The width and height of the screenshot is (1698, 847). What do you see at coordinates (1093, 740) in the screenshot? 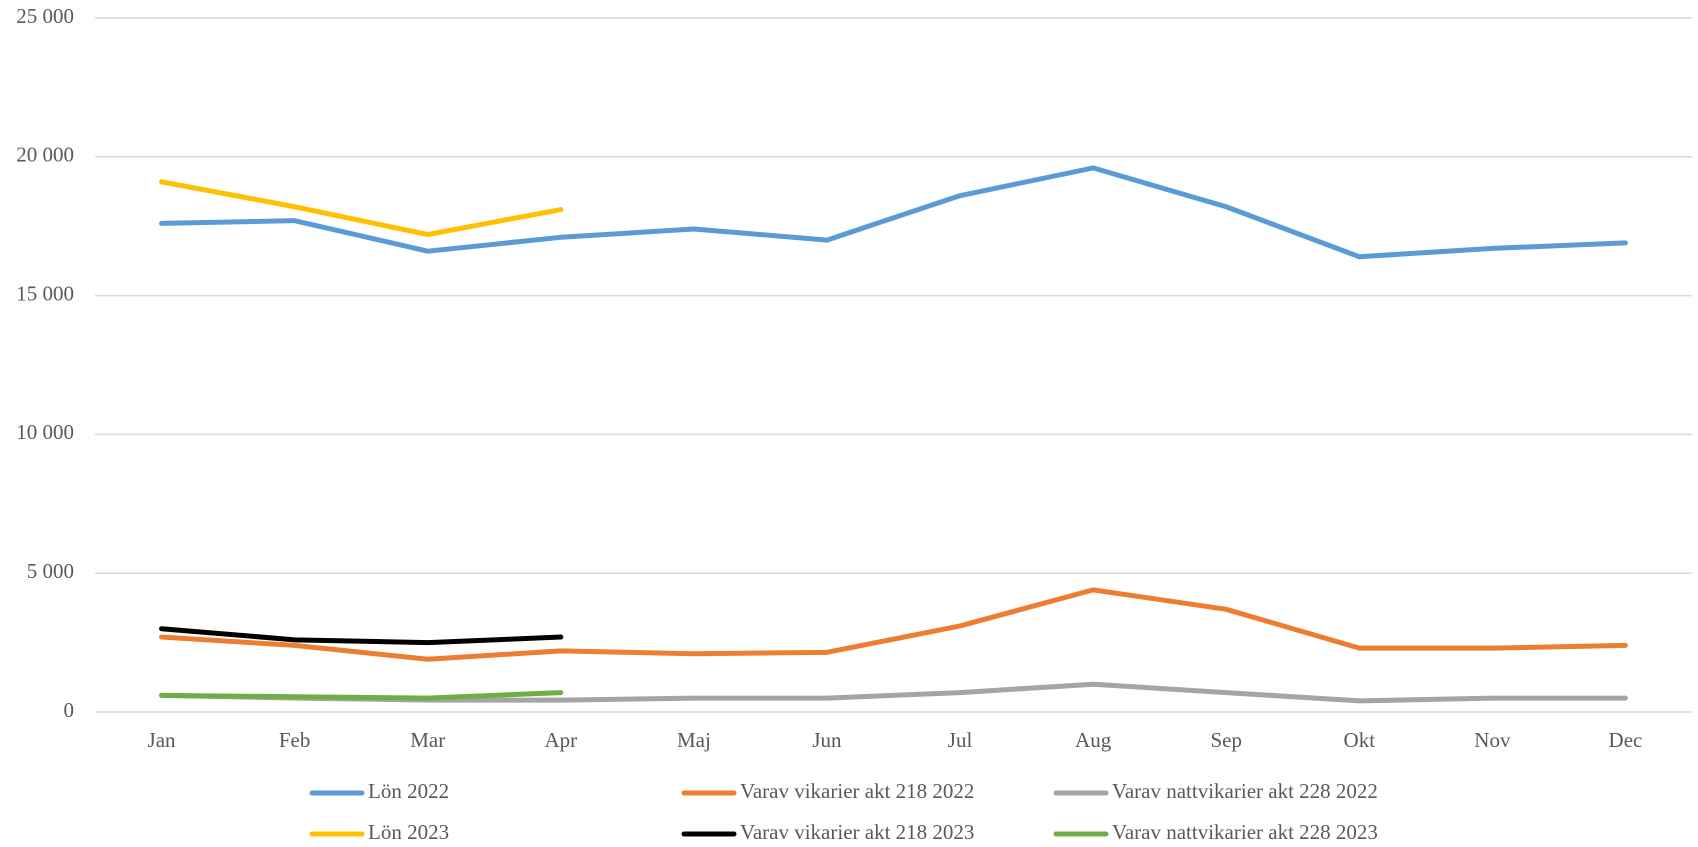
I see `x-tick-label: Aug` at bounding box center [1093, 740].